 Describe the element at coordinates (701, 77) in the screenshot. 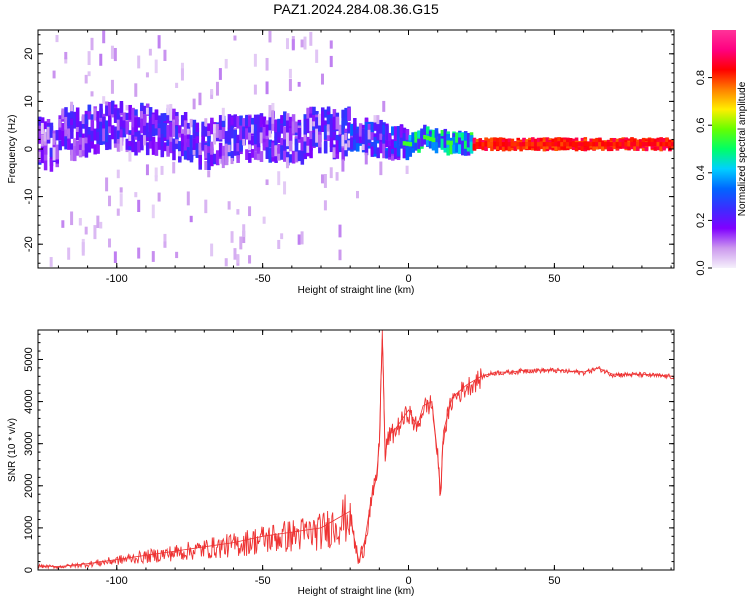

I see `colorbar-tick-label: 0.8` at that location.